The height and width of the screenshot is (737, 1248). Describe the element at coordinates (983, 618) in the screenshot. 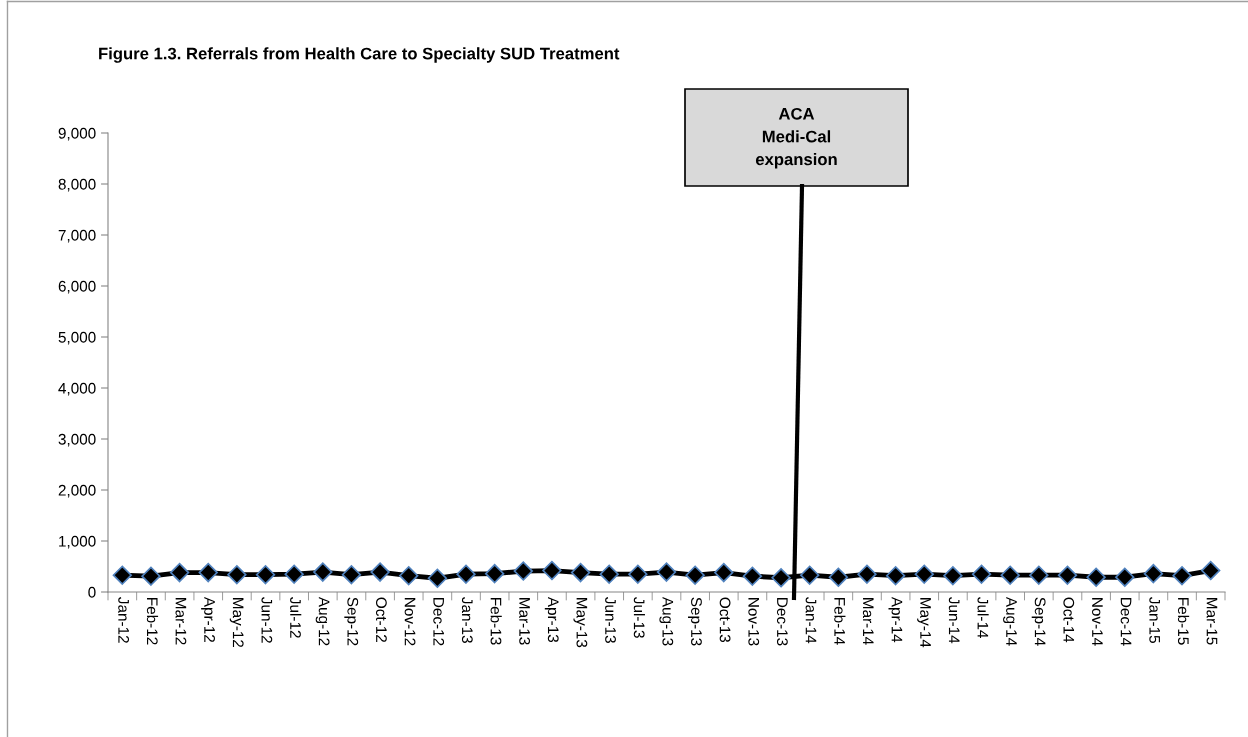

I see `x-tick-label: Jul-14` at that location.